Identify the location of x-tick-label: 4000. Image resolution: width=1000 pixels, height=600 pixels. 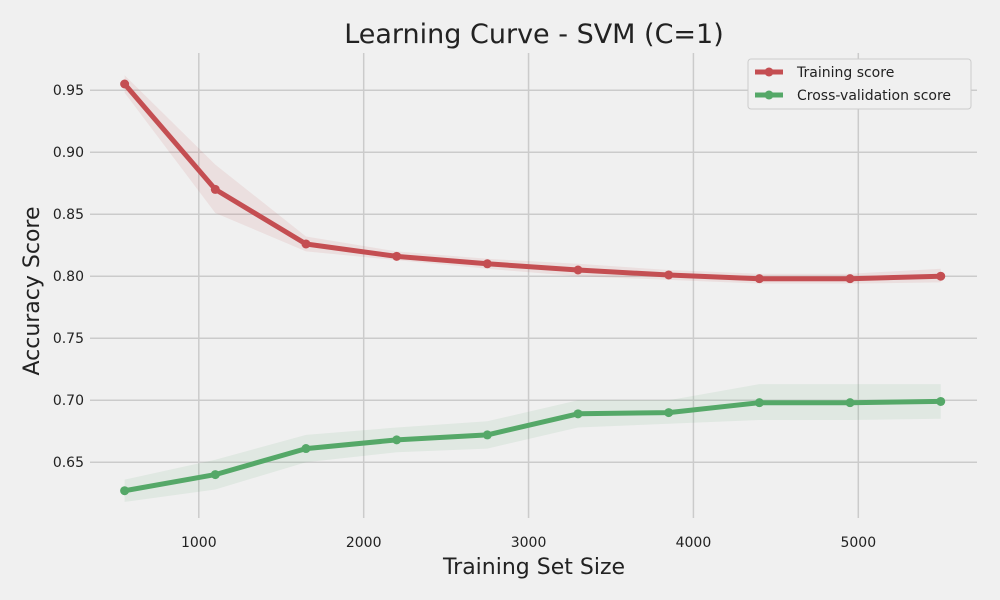
(694, 543).